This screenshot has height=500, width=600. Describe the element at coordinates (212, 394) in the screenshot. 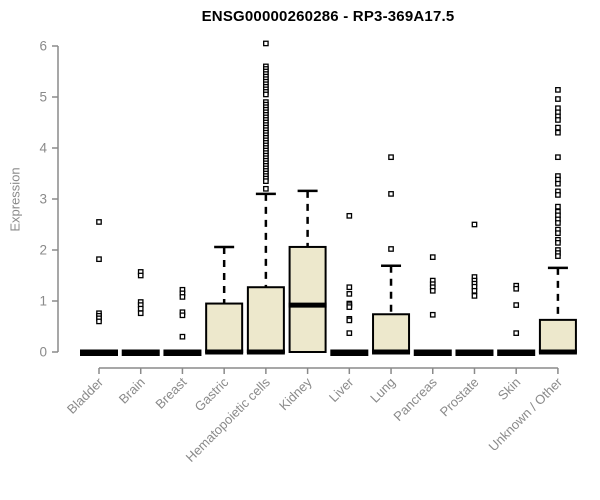

I see `x-tick-label: Gastric` at that location.